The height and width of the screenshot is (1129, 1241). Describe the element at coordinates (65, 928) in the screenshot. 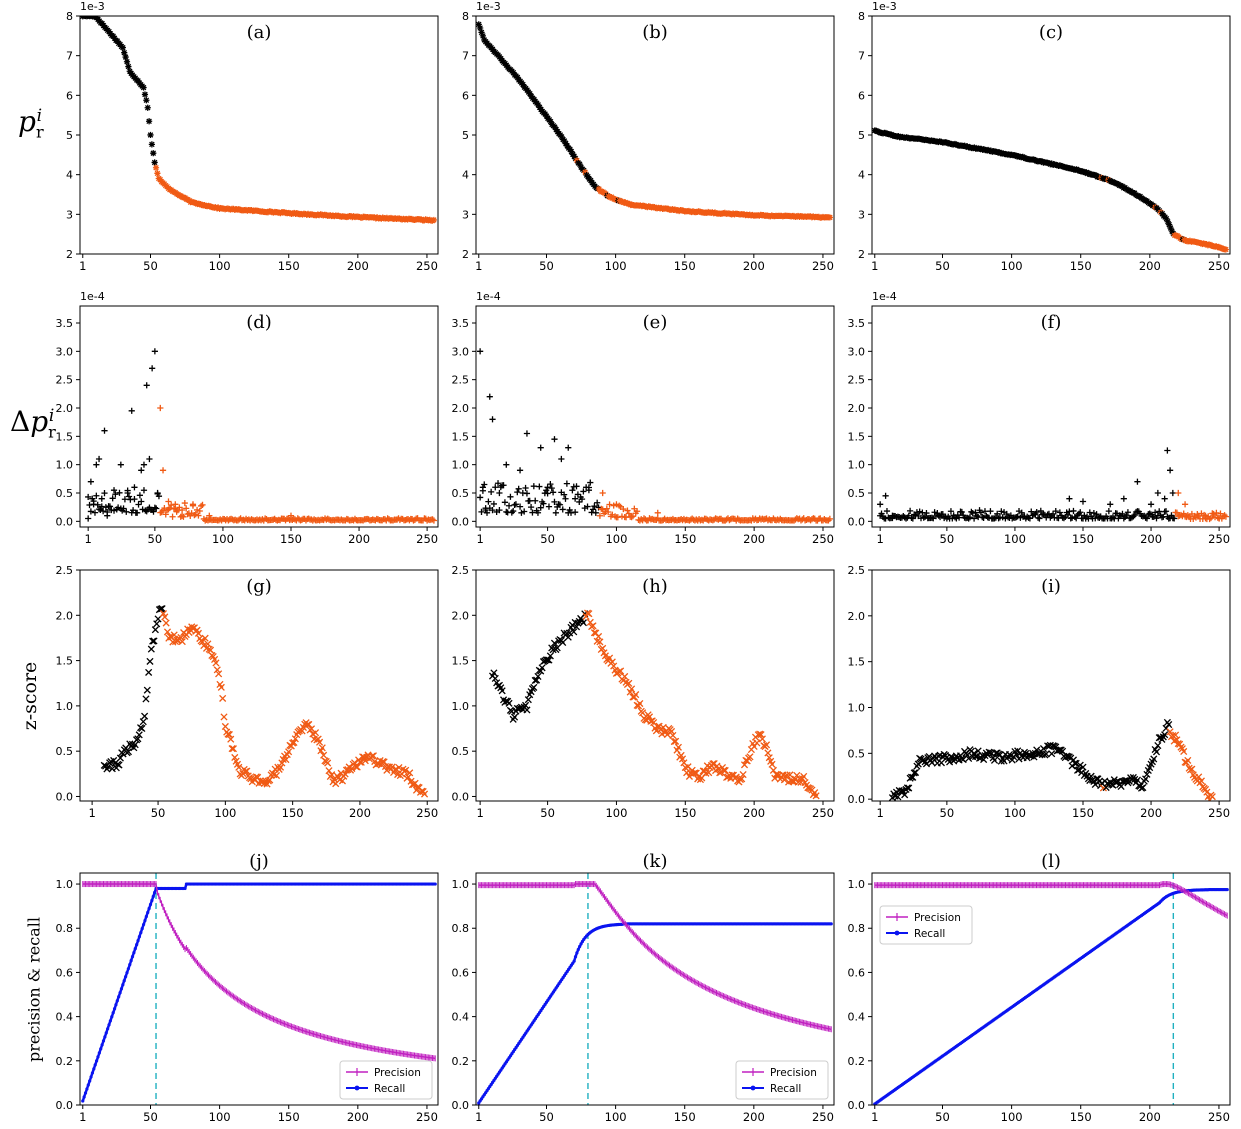

I see `y-tick-label: 0.8` at that location.